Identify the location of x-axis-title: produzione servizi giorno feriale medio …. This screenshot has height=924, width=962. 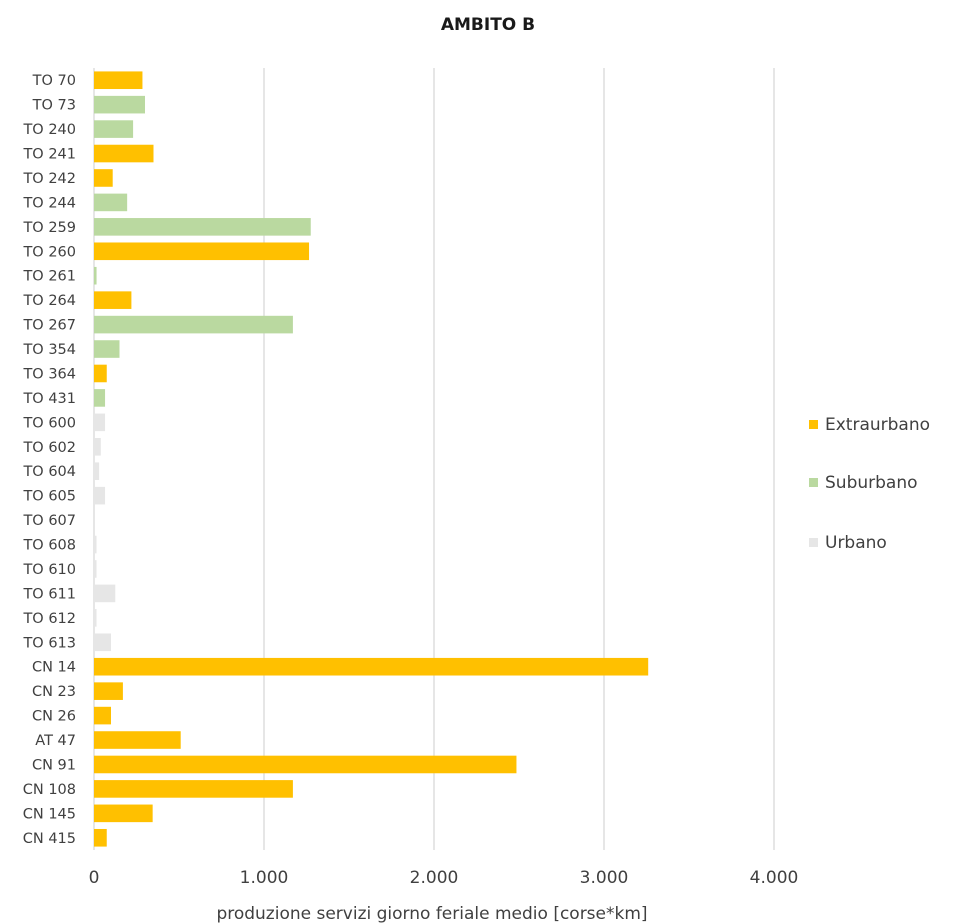
(431, 914).